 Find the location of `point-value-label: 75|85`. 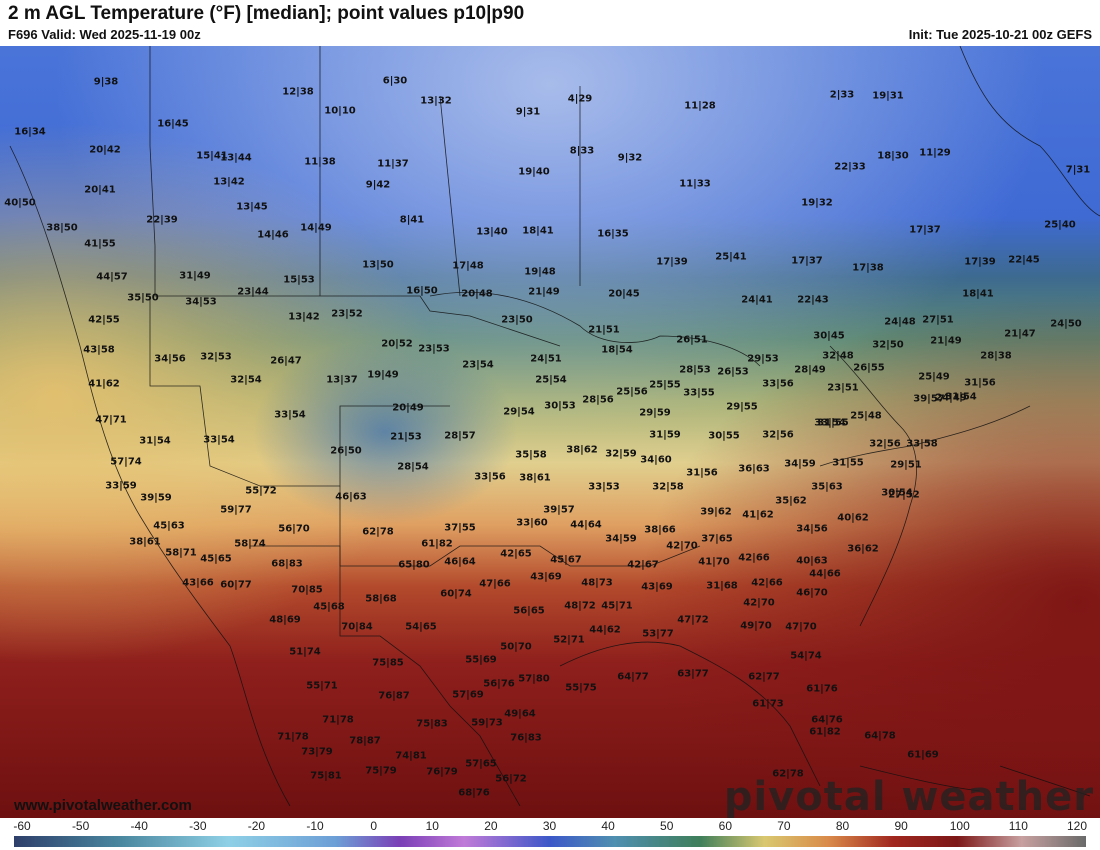

point-value-label: 75|85 is located at coordinates (388, 663).